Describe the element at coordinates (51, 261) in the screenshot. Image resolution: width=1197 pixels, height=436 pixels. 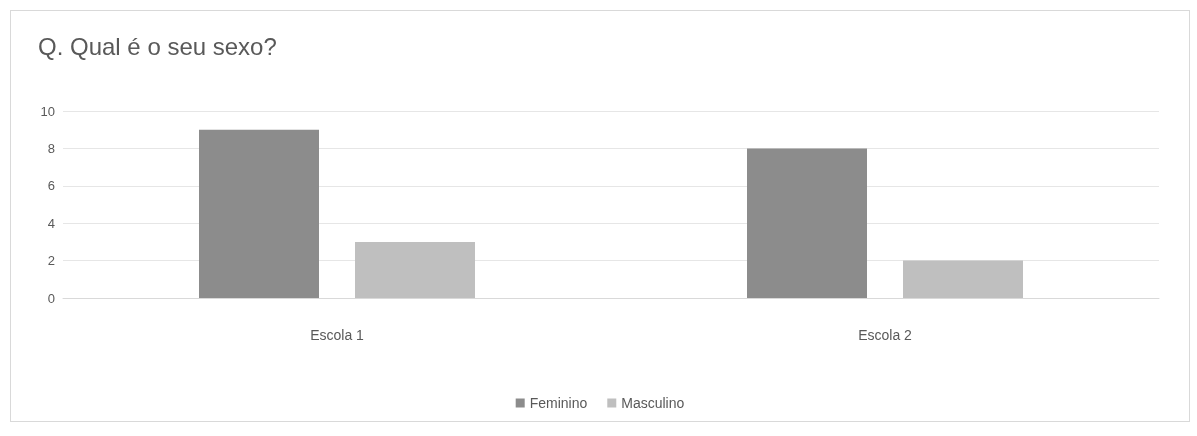
I see `y-tick-label: 2` at that location.